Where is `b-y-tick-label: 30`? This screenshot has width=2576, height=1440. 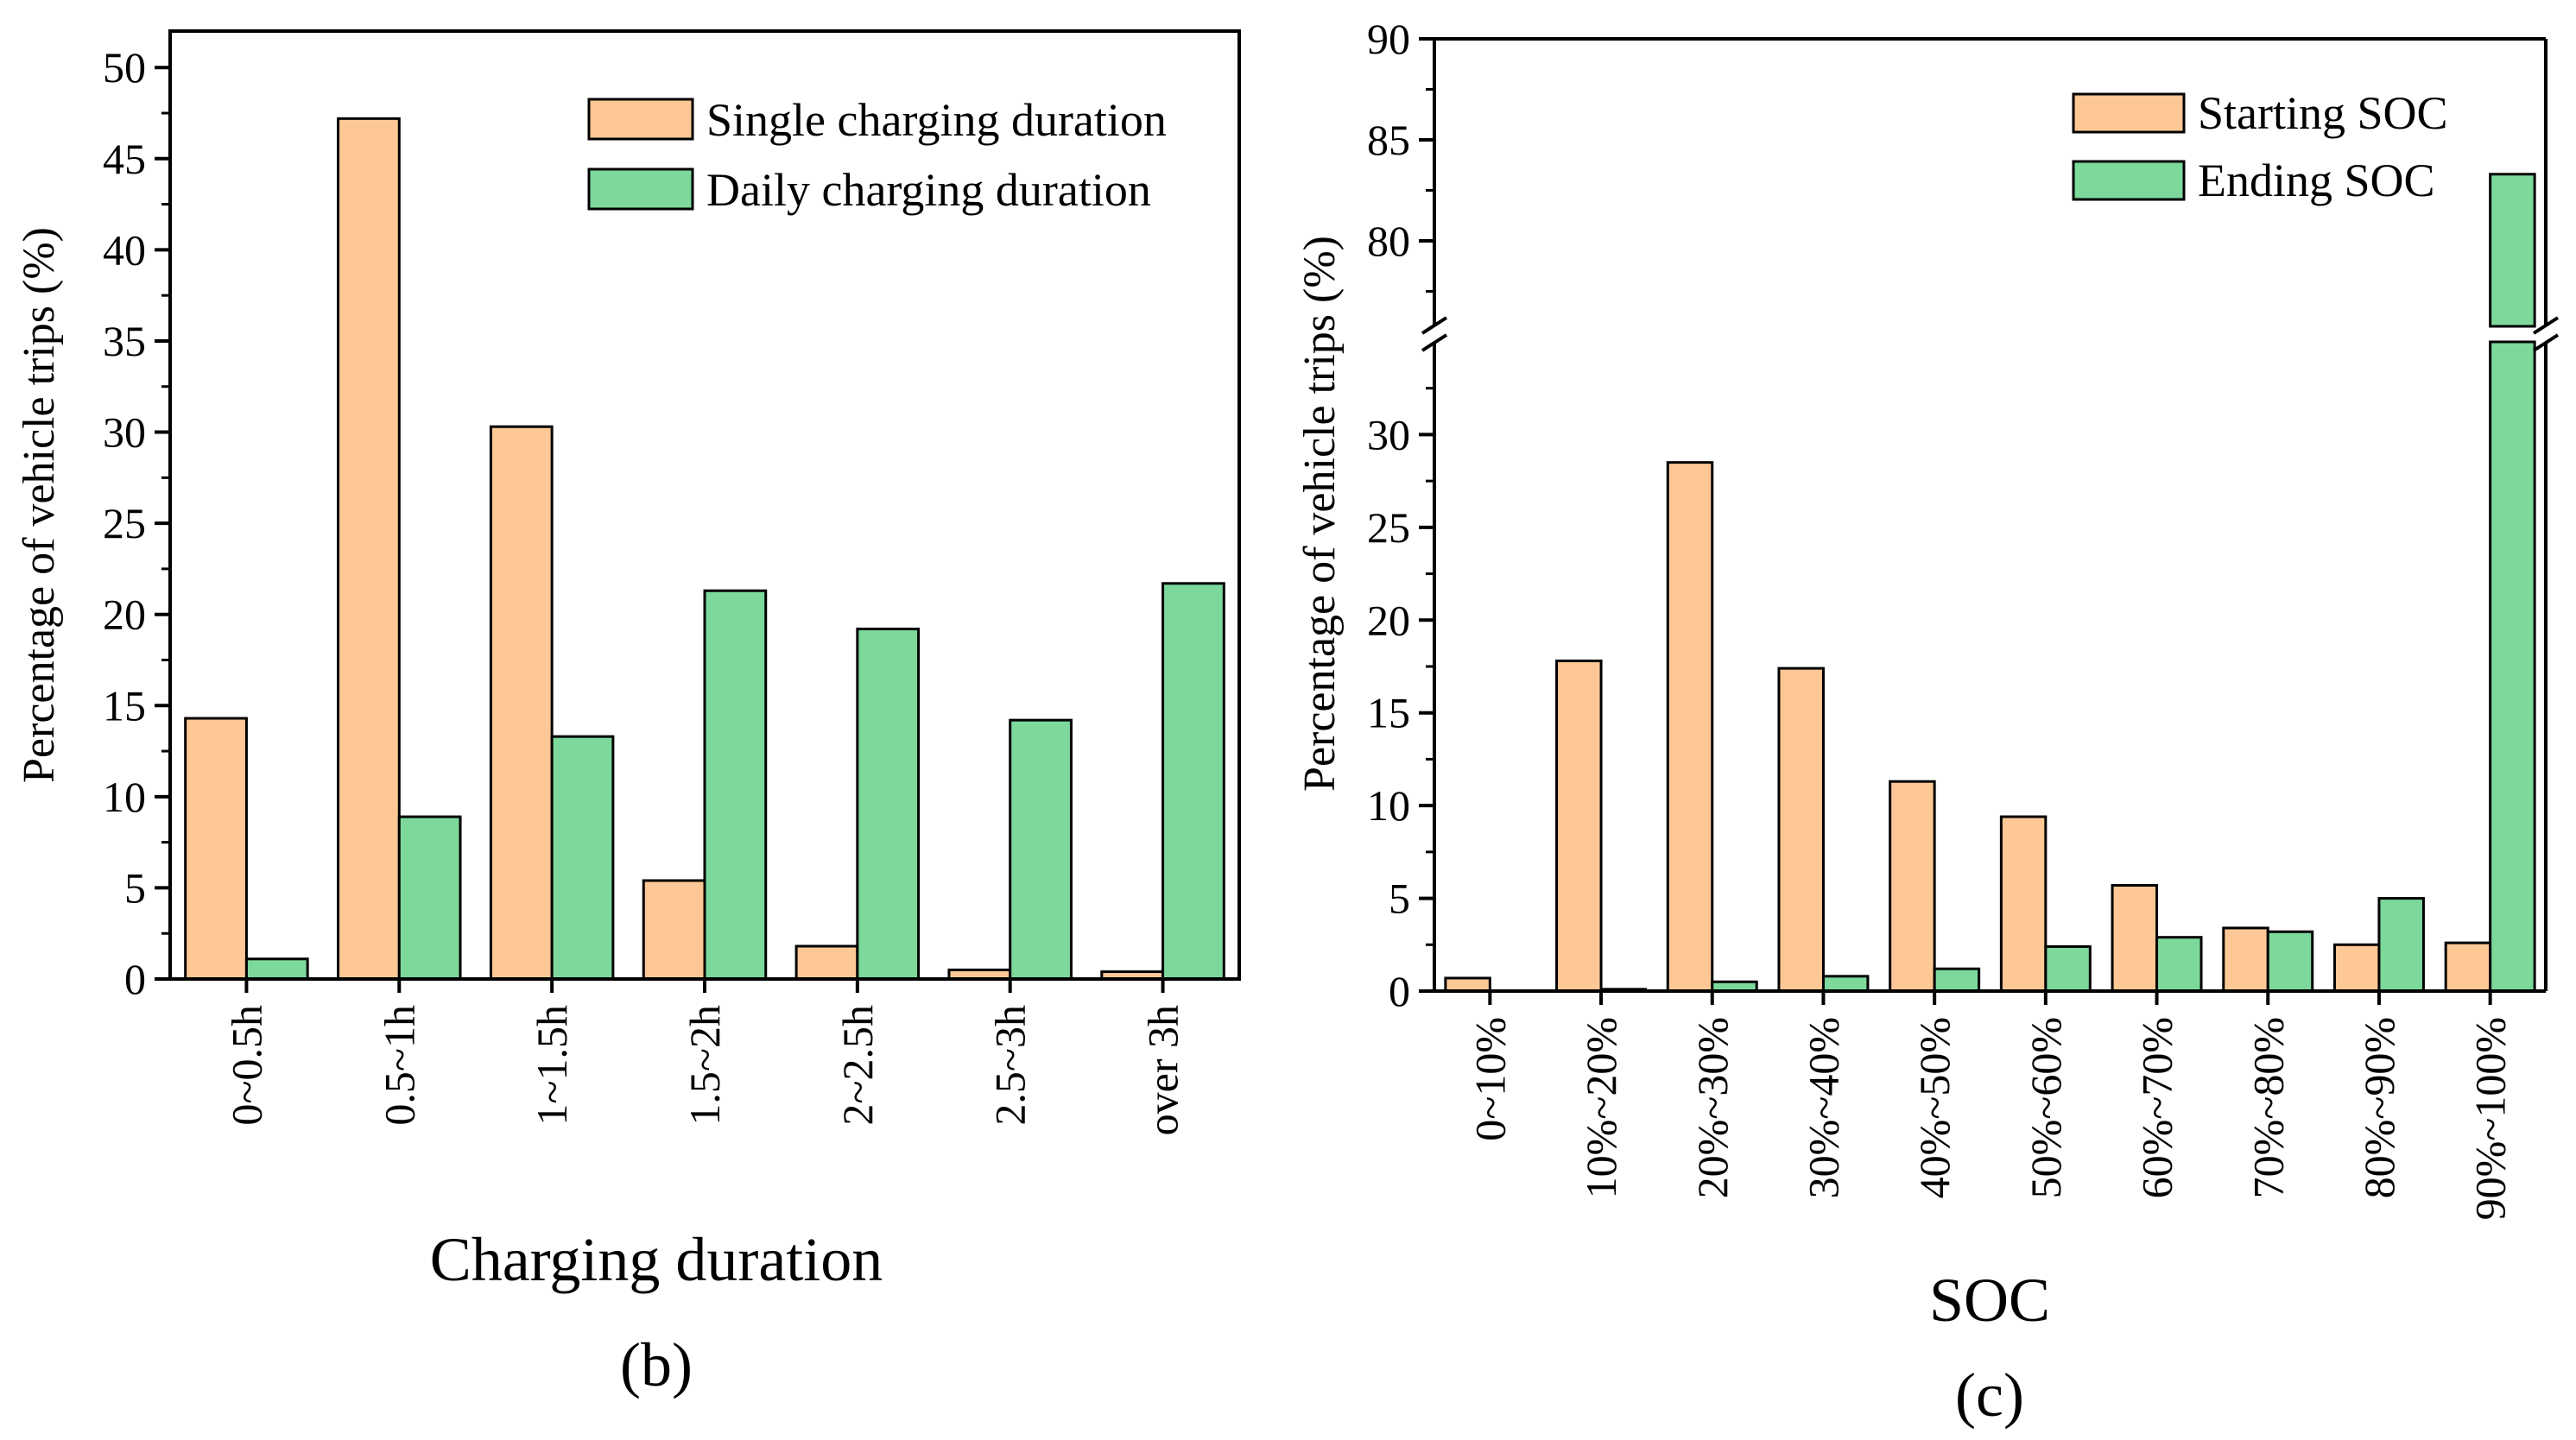
b-y-tick-label: 30 is located at coordinates (124, 432).